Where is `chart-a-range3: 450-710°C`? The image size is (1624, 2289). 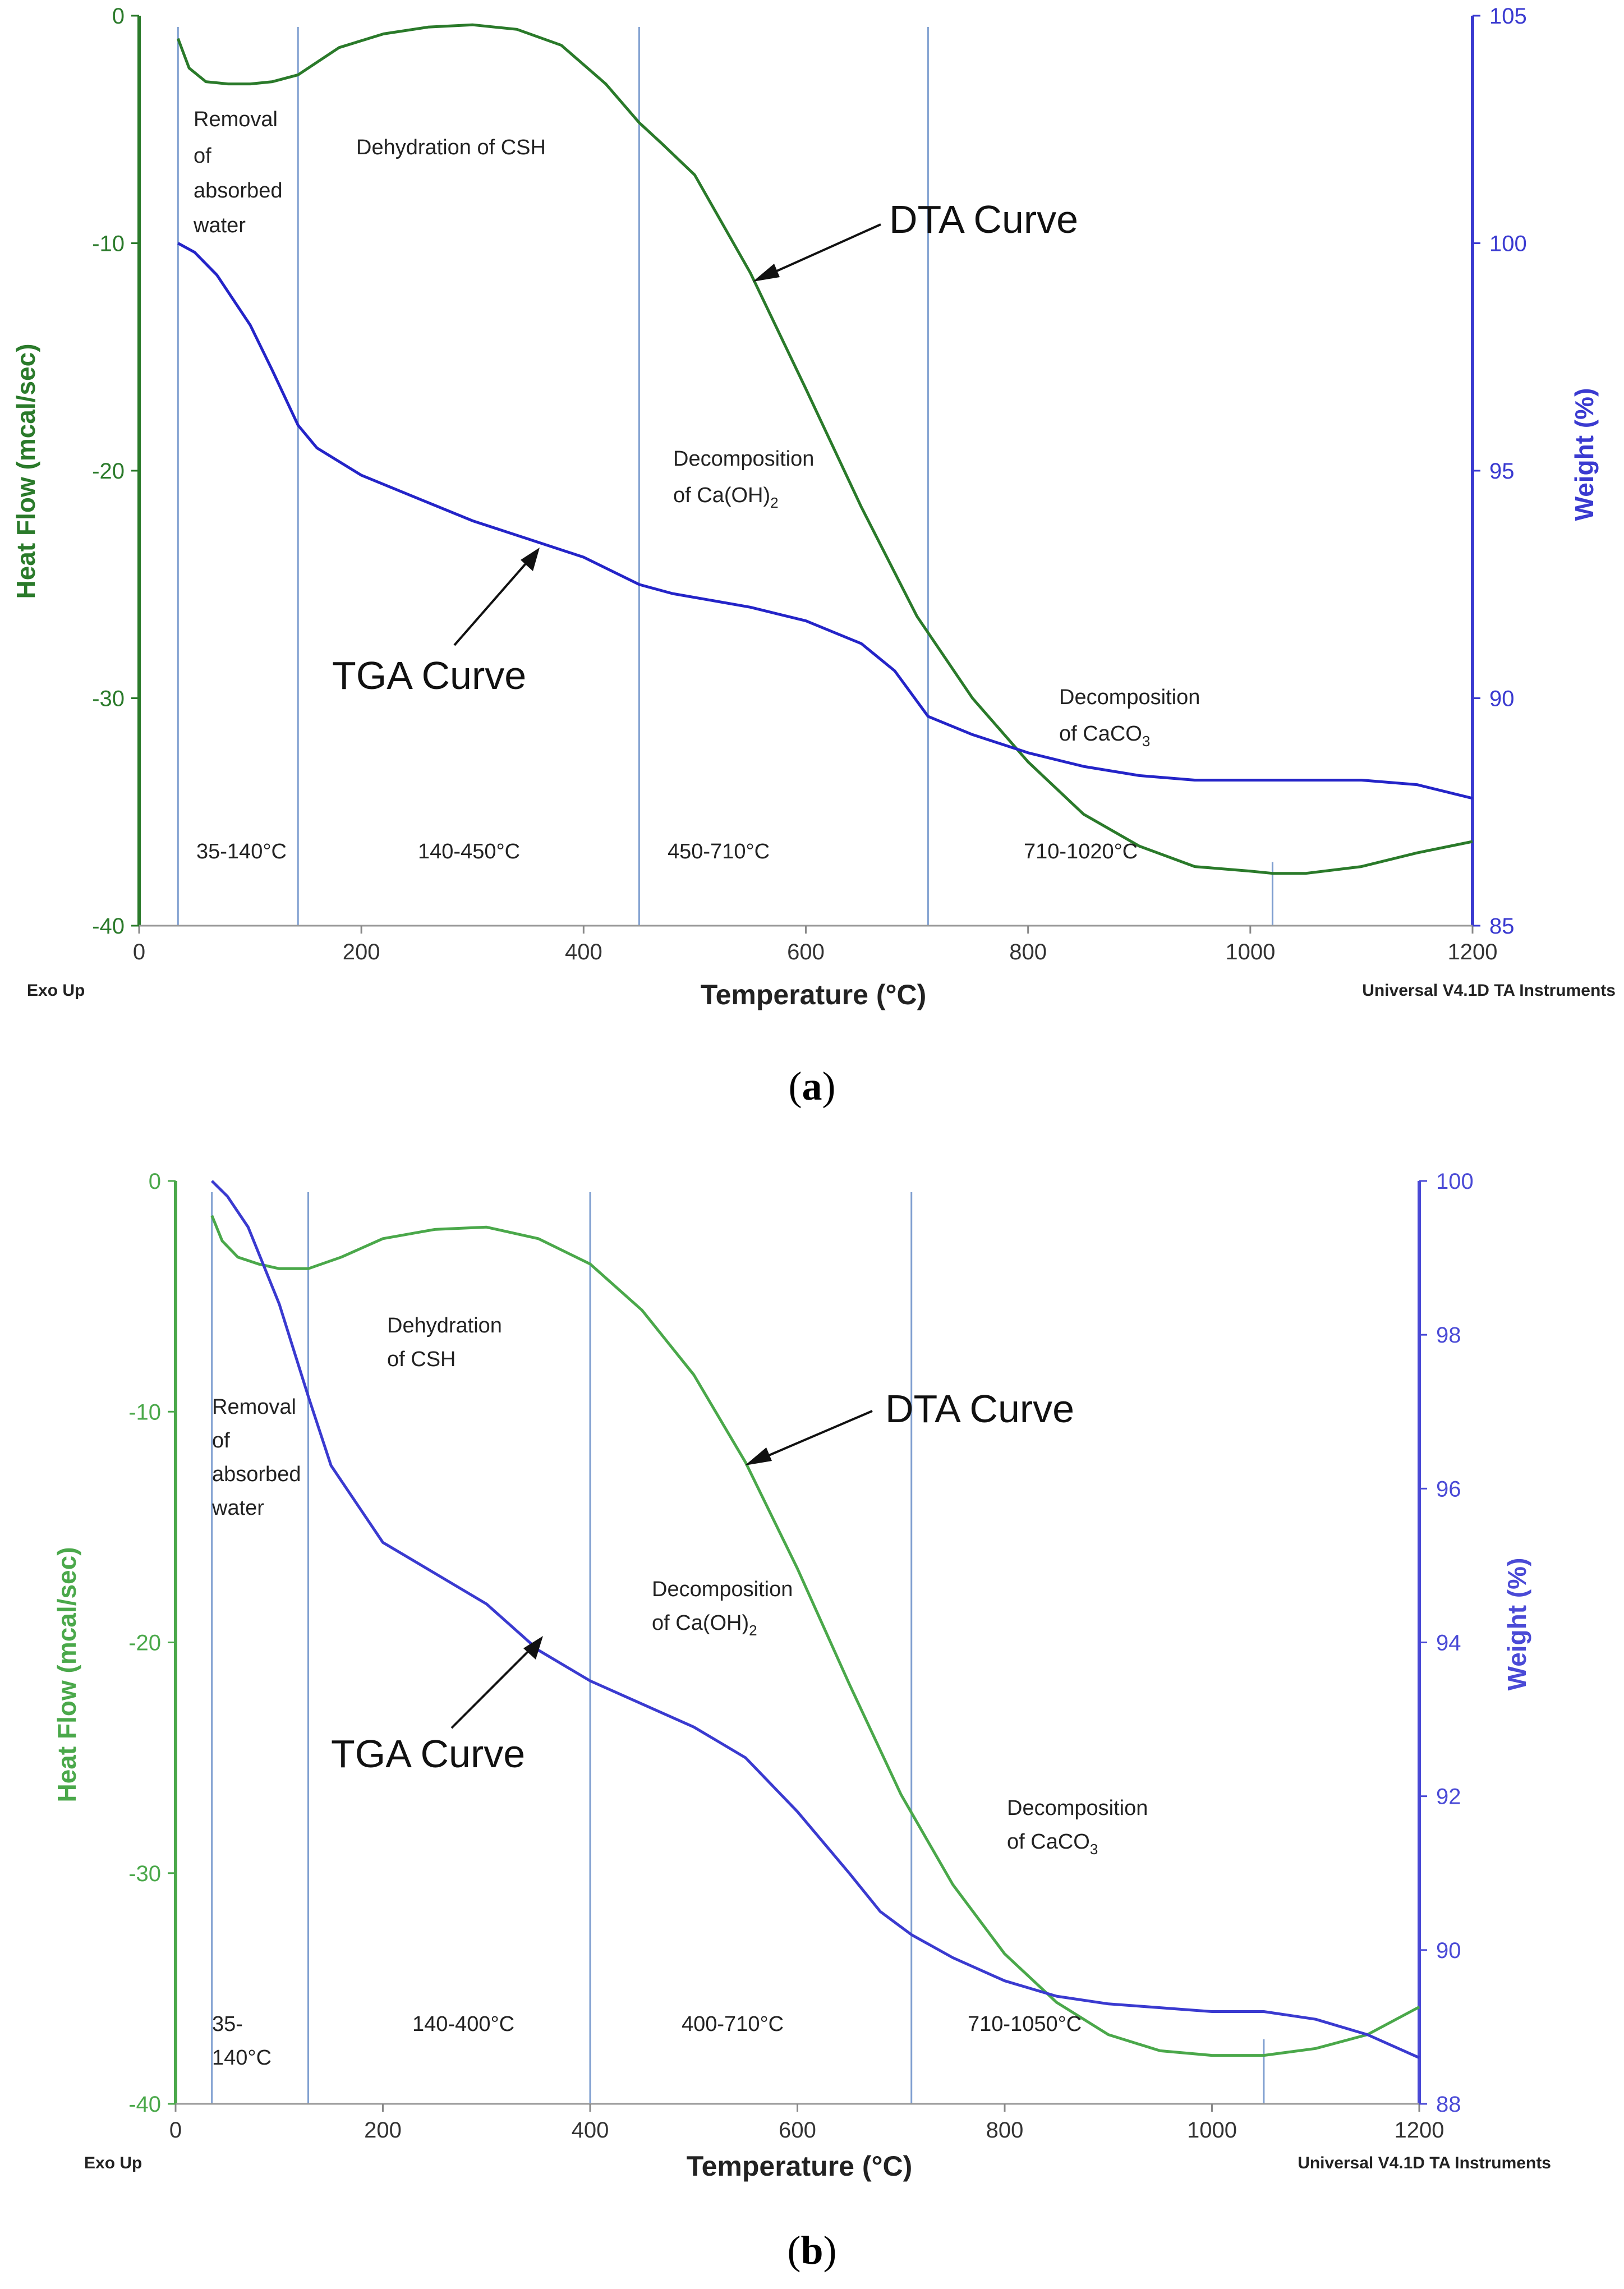
chart-a-range3: 450-710°C is located at coordinates (719, 851).